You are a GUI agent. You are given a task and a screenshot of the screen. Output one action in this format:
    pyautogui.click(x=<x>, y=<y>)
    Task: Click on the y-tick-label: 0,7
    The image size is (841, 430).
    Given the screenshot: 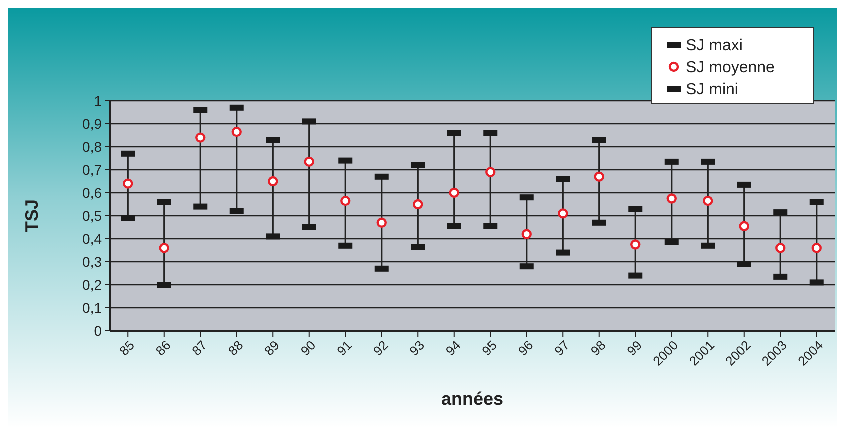 What is the action you would take?
    pyautogui.click(x=92, y=170)
    